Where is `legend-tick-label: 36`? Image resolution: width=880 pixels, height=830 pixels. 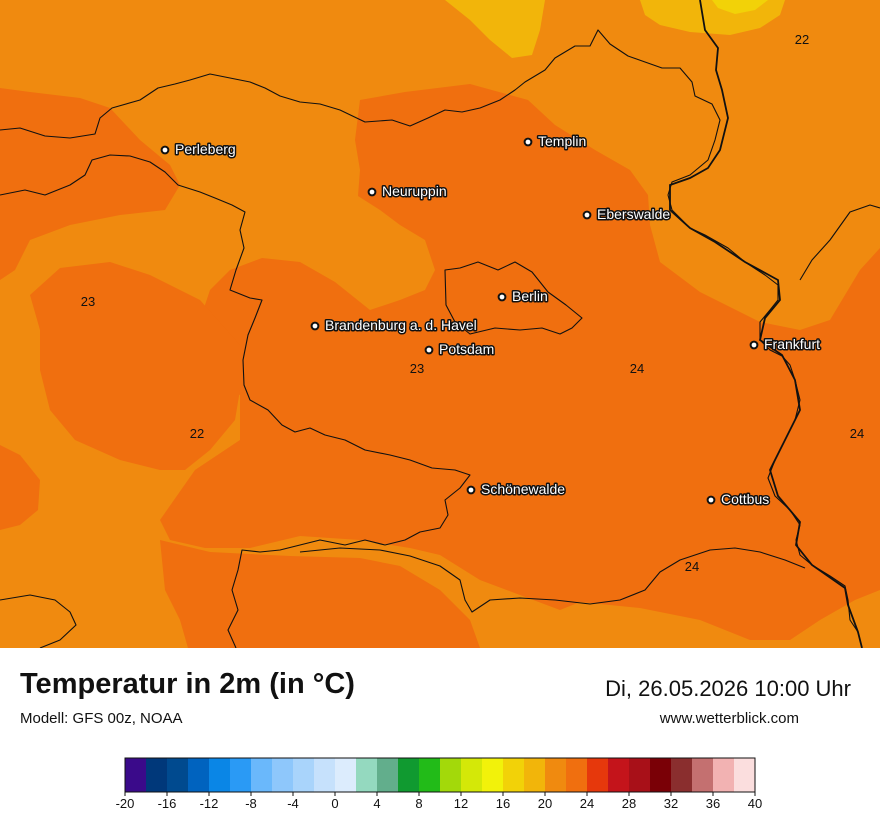 legend-tick-label: 36 is located at coordinates (713, 803).